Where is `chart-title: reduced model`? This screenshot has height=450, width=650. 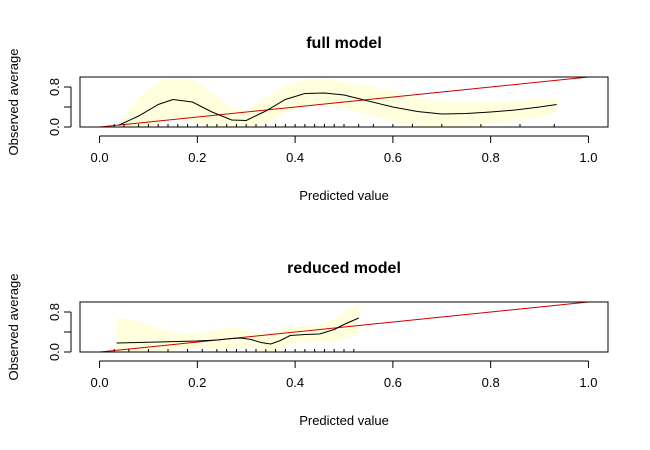 chart-title: reduced model is located at coordinates (344, 268).